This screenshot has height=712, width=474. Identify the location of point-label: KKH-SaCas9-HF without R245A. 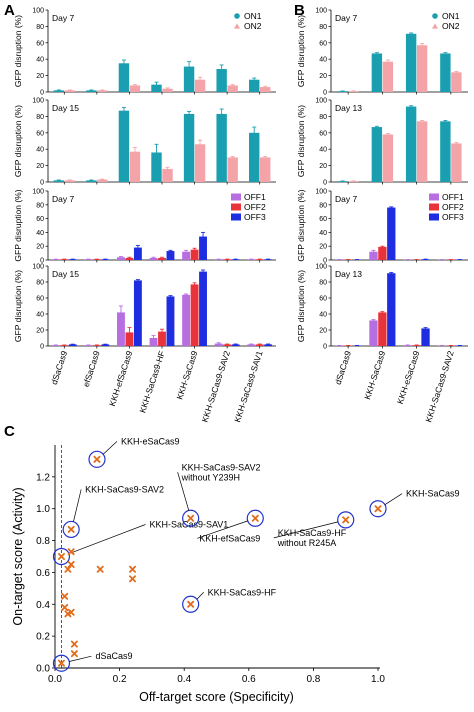
(312, 538).